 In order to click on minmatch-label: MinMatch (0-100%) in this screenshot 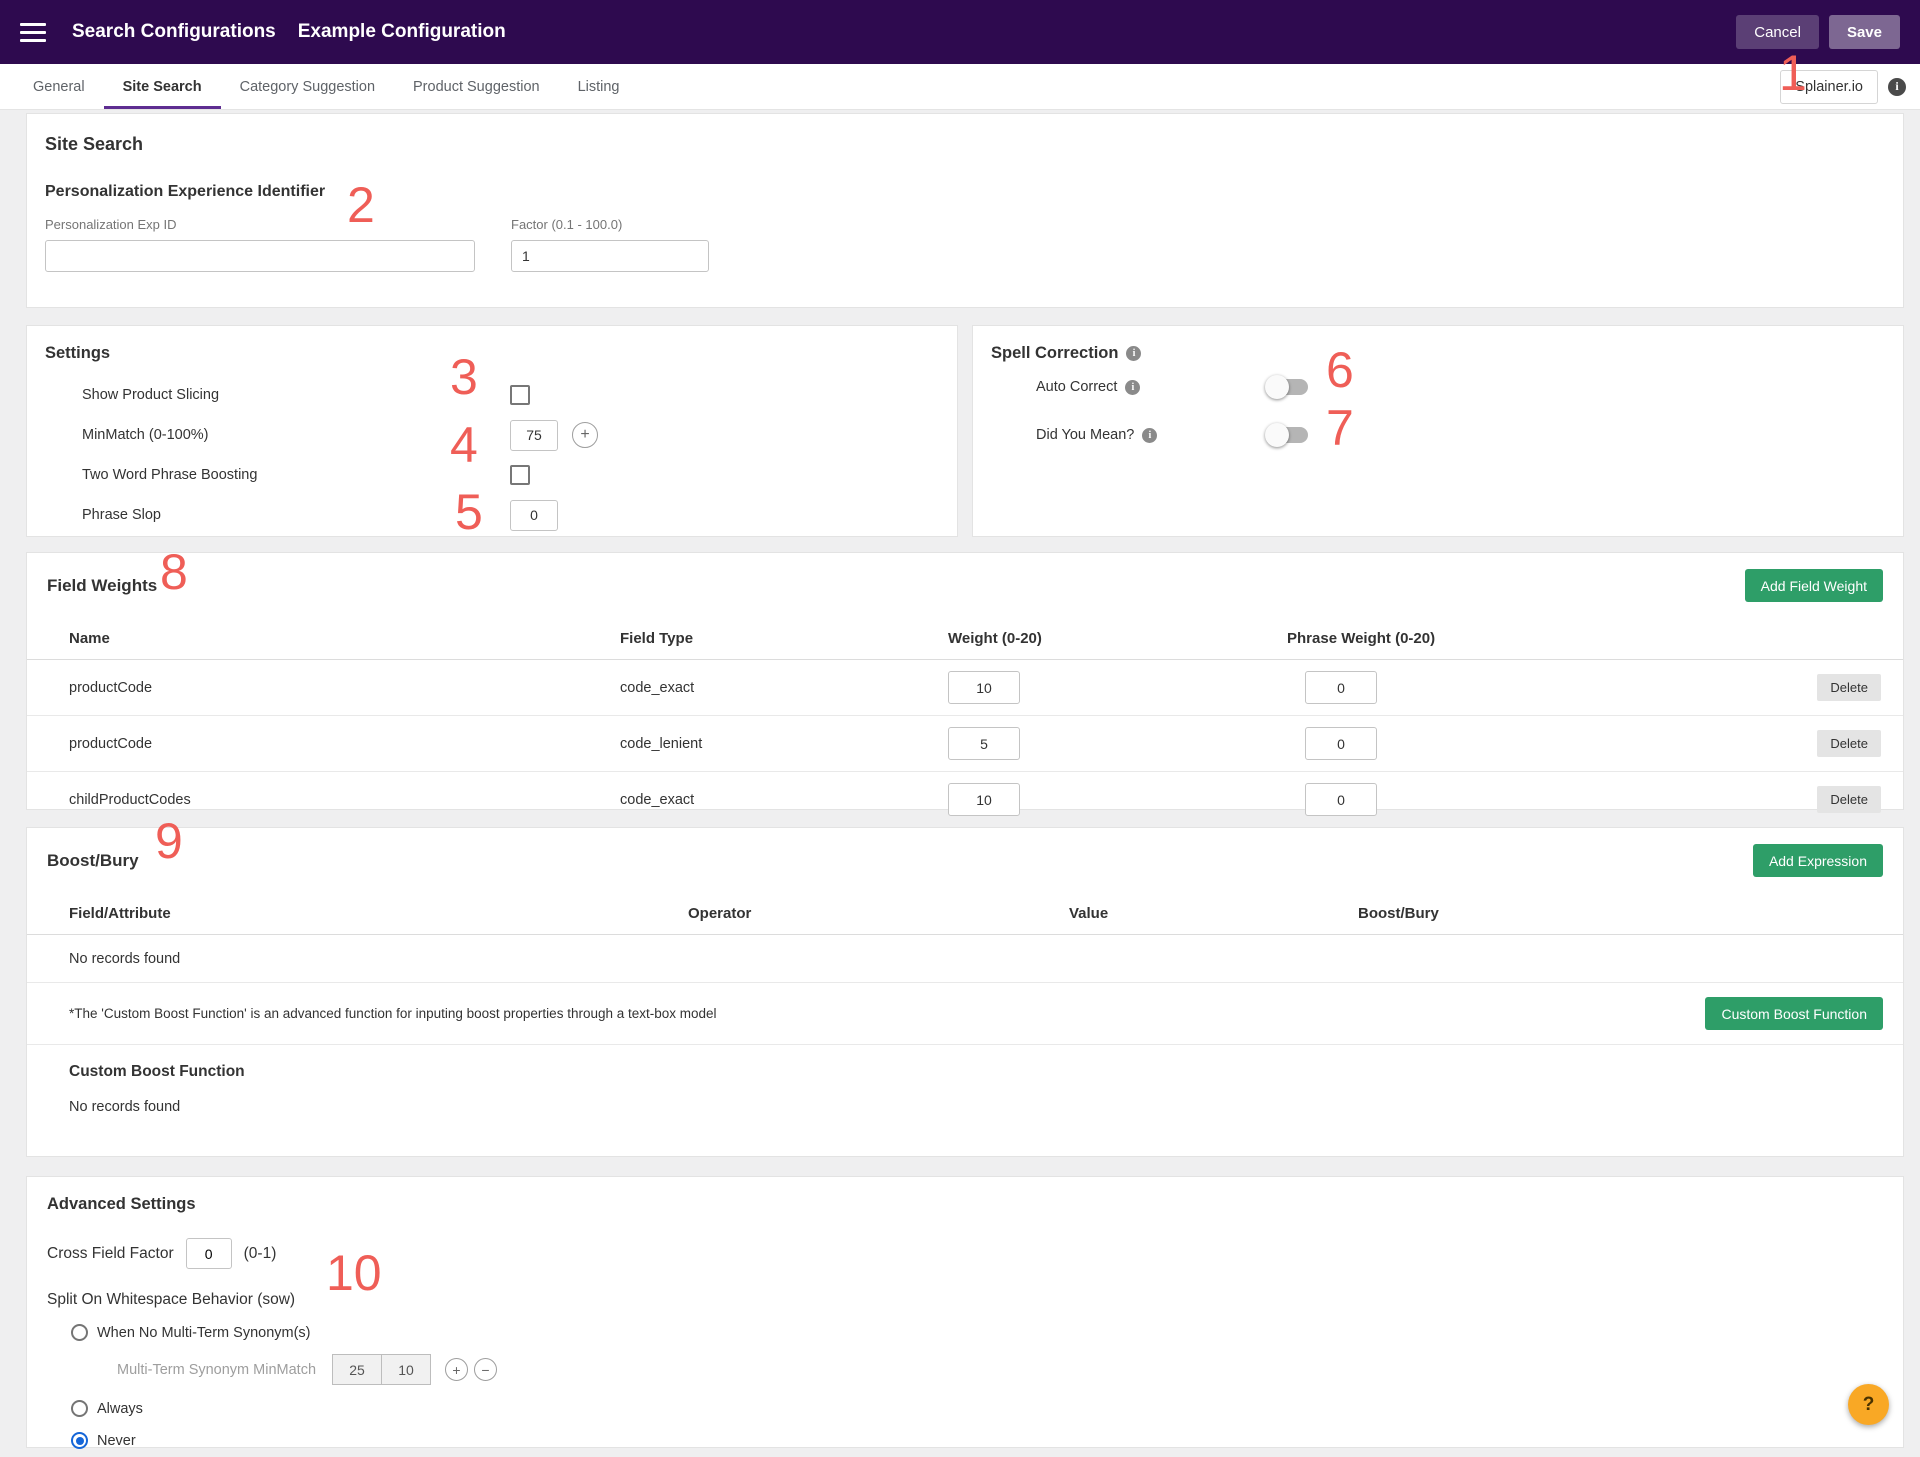, I will do `click(145, 435)`.